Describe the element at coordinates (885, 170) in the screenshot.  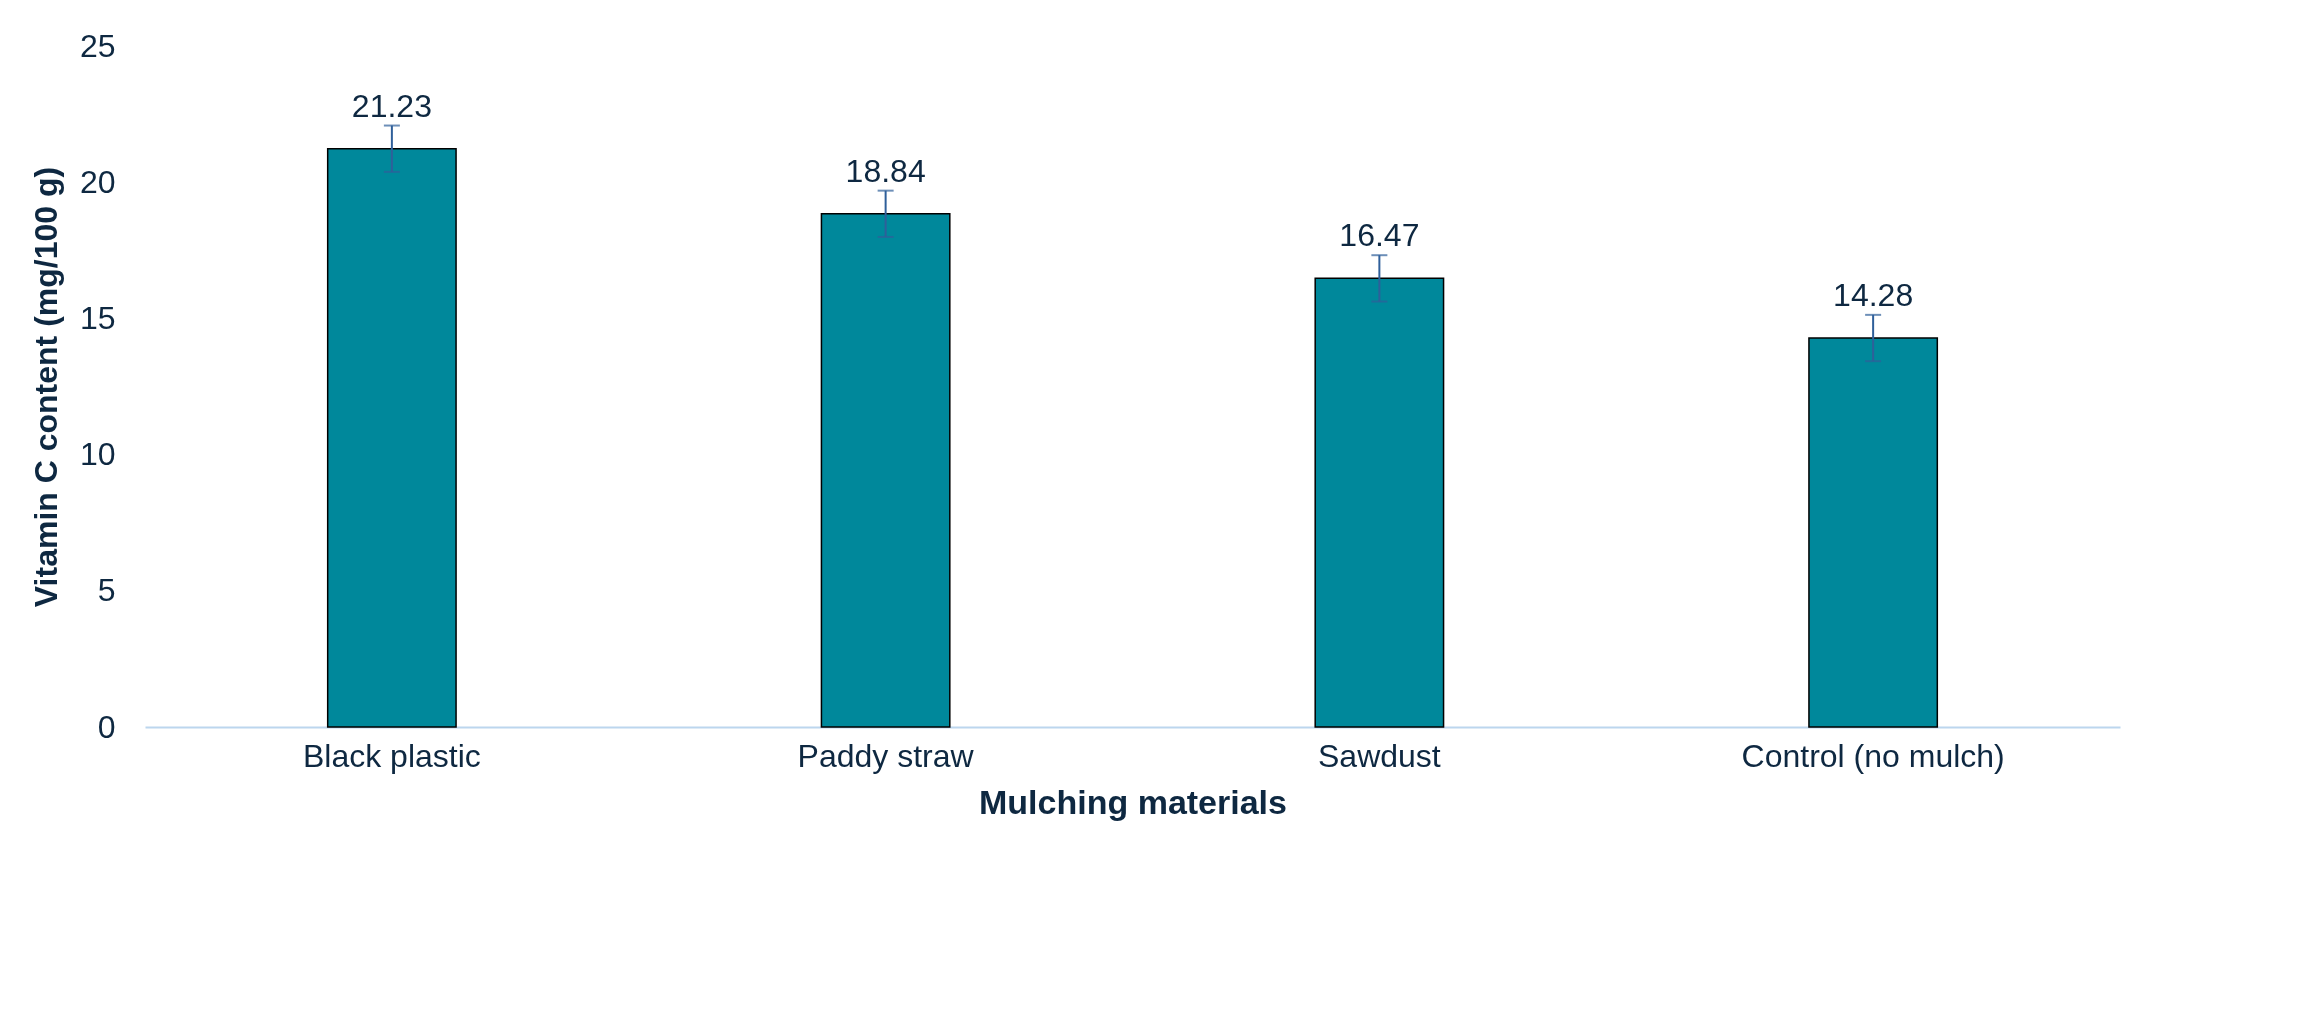
I see `data-label: 18.84` at that location.